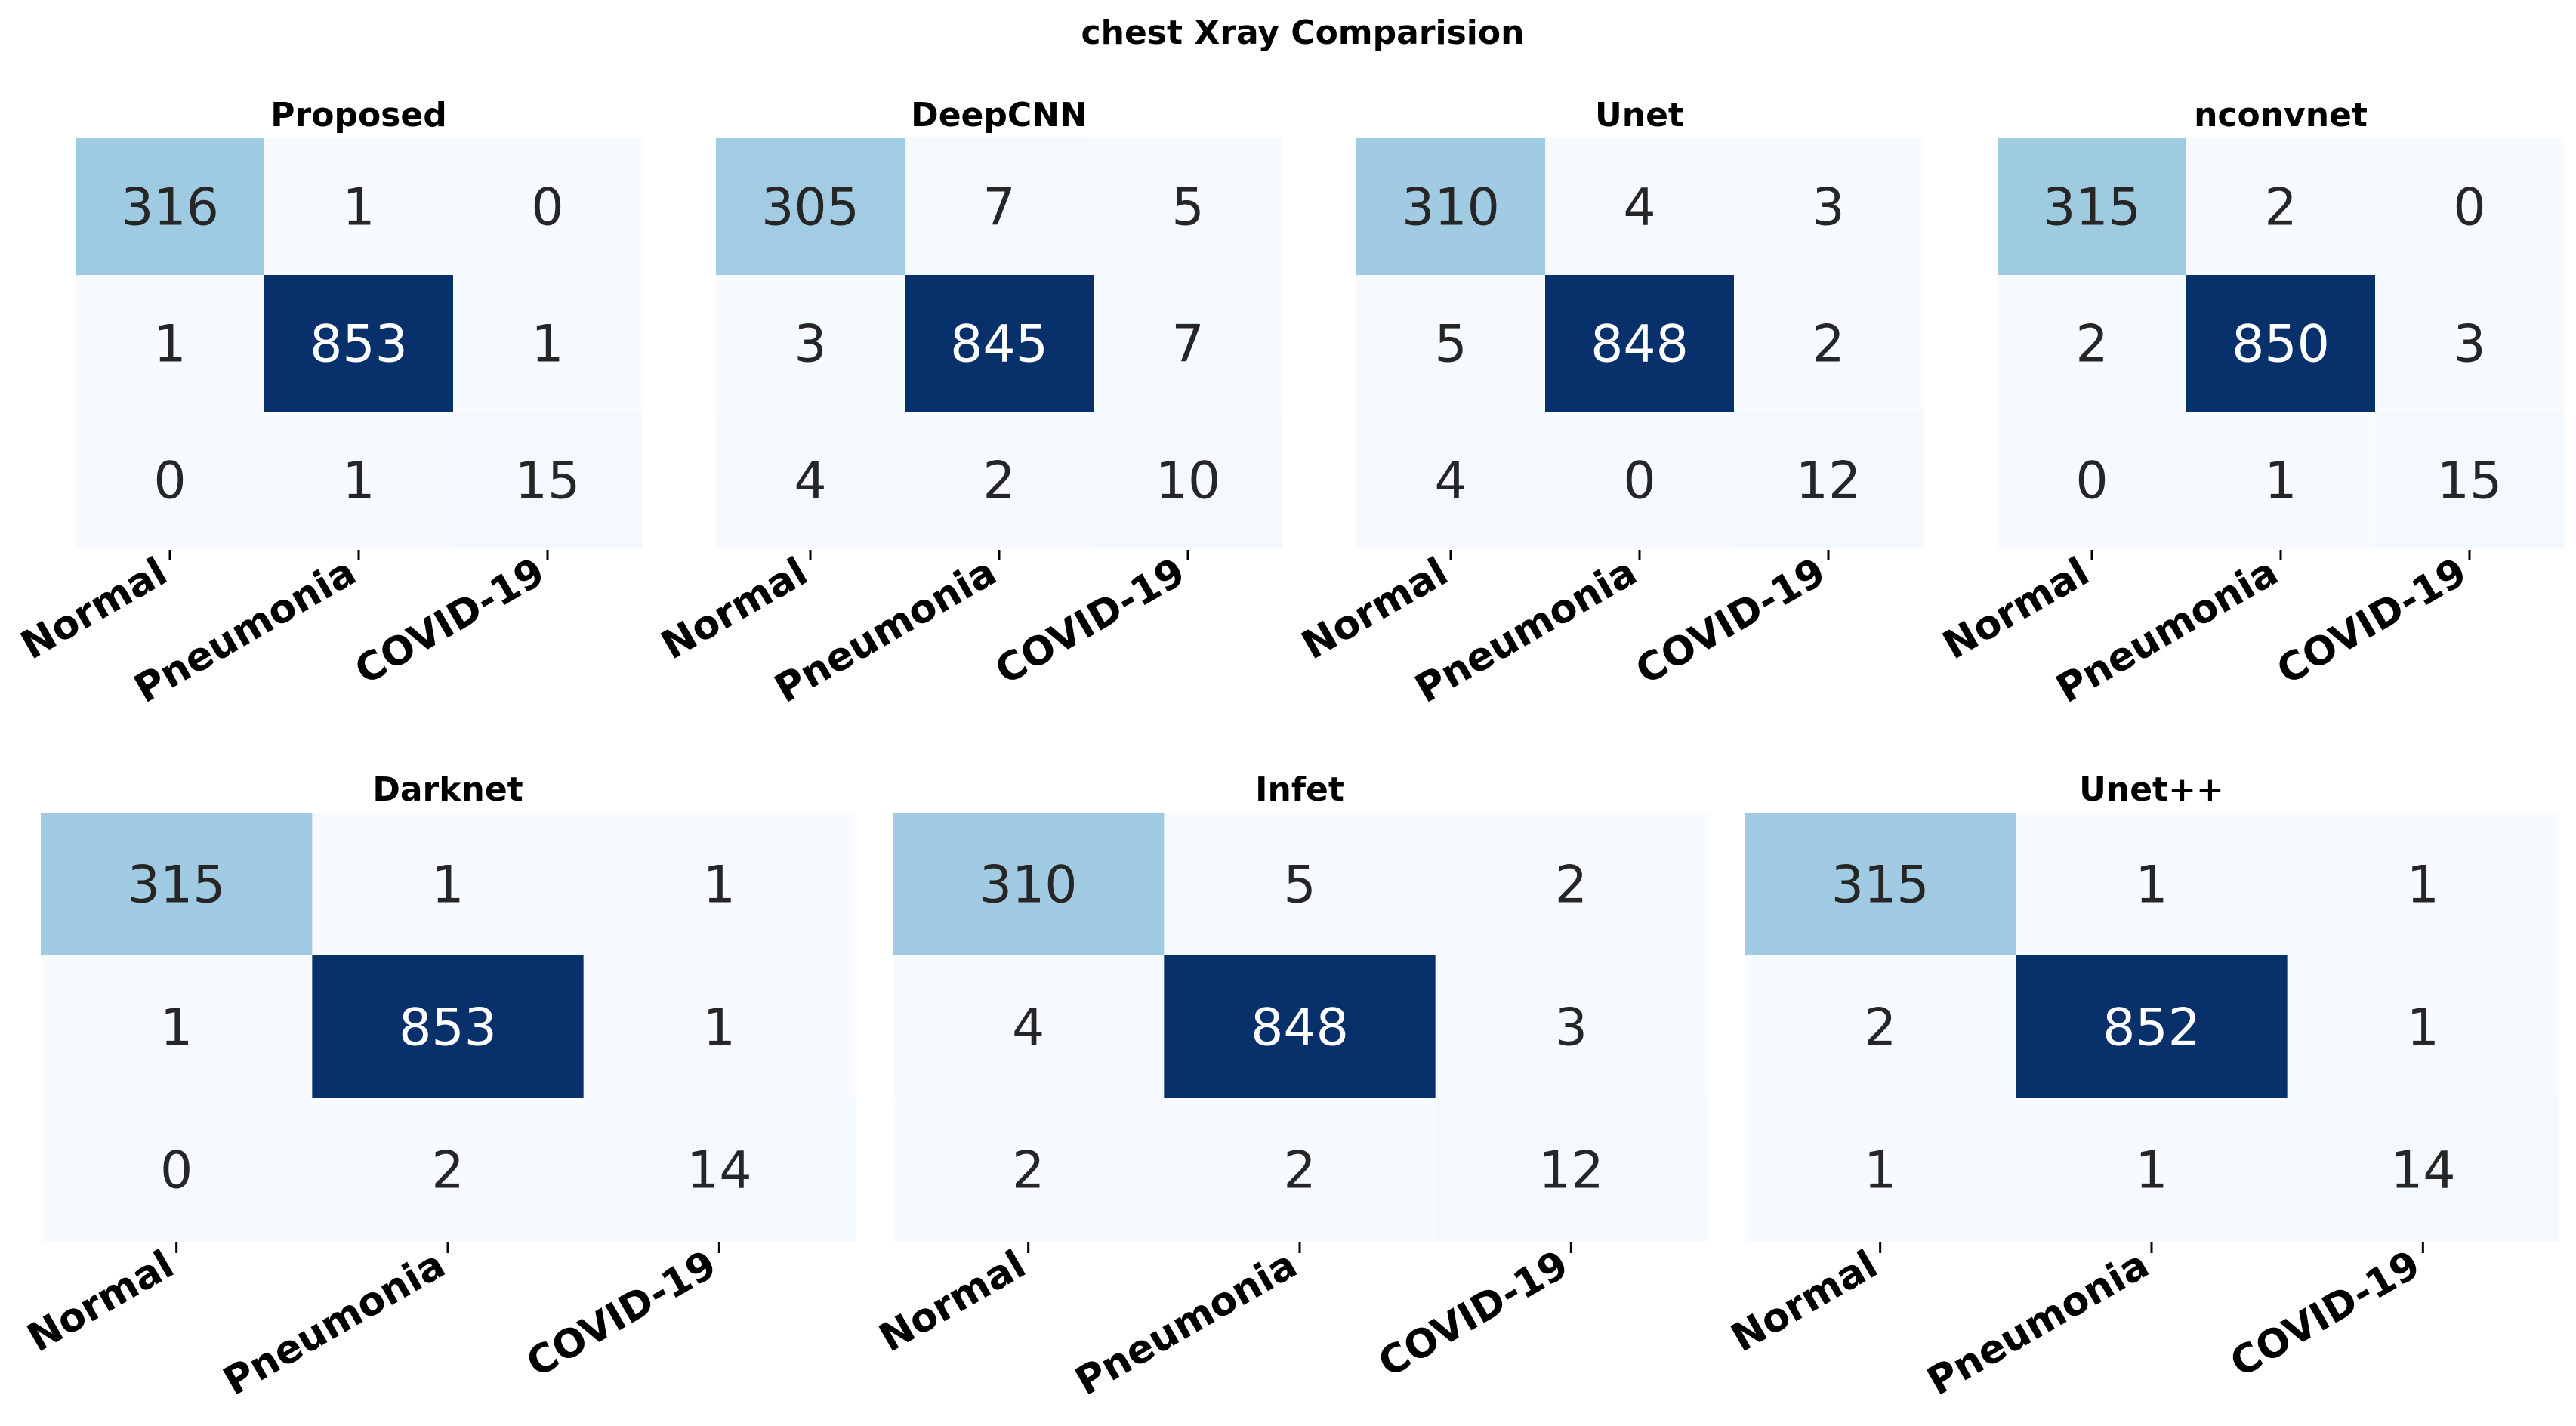  I want to click on cell-value-deepcnn-r0-c1: 7, so click(999, 208).